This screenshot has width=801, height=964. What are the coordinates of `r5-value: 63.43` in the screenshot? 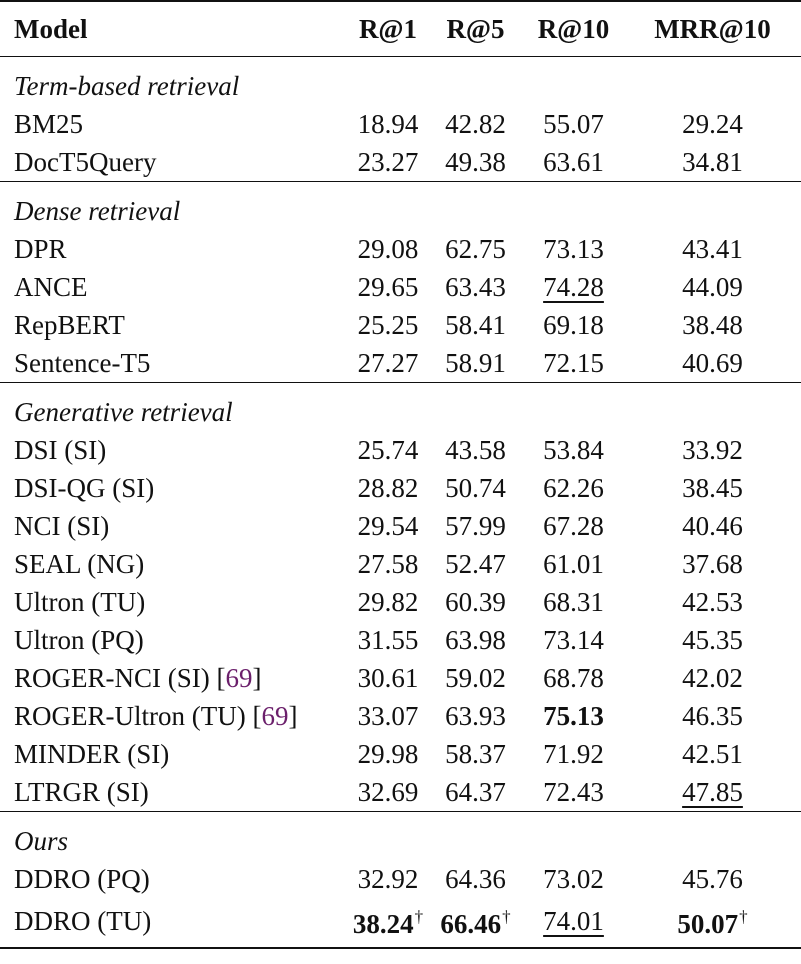 It's located at (475, 287).